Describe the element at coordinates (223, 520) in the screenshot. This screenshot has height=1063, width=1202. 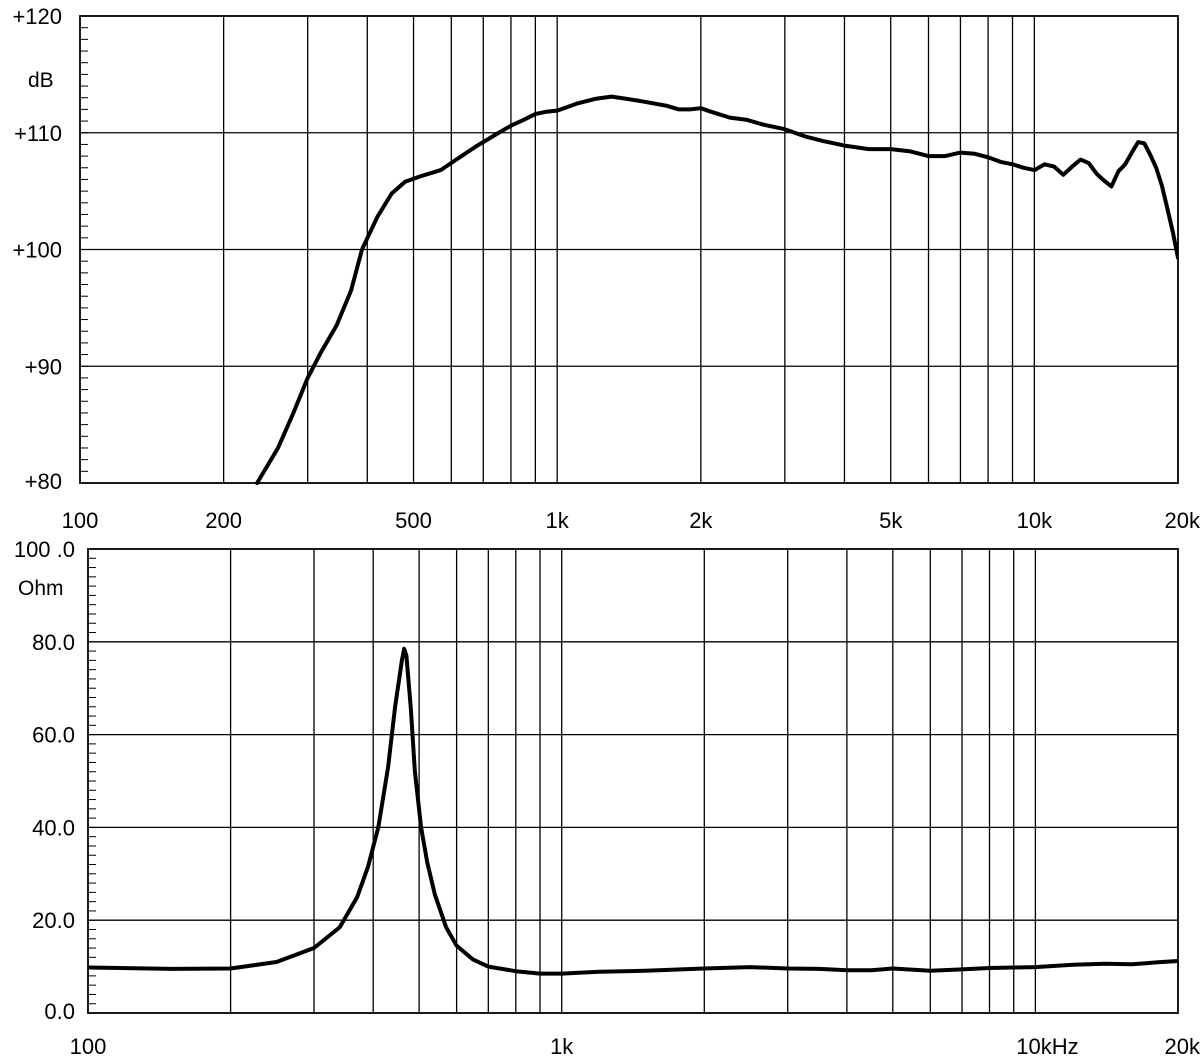
I see `spl-x-tick-label: 200` at that location.